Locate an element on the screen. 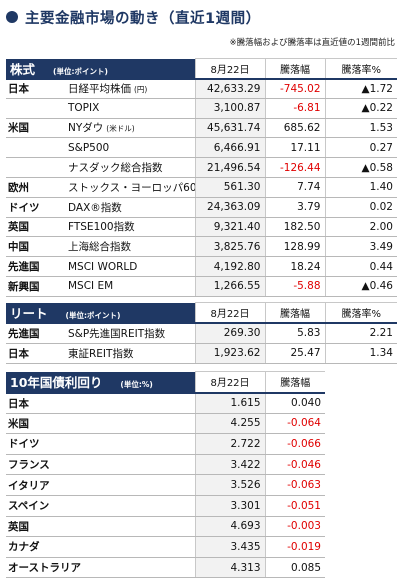  section-header: リート (単位:ポイント) 8月22日 騰落幅 騰落率% is located at coordinates (201, 313).